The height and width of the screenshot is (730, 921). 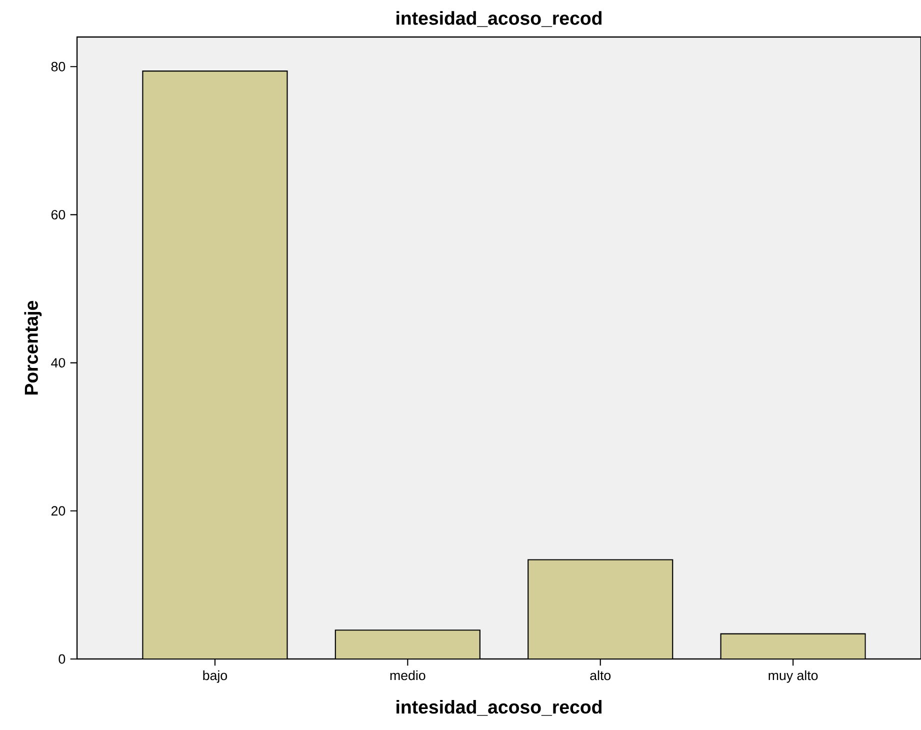 What do you see at coordinates (58, 363) in the screenshot?
I see `y-tick-label: 40` at bounding box center [58, 363].